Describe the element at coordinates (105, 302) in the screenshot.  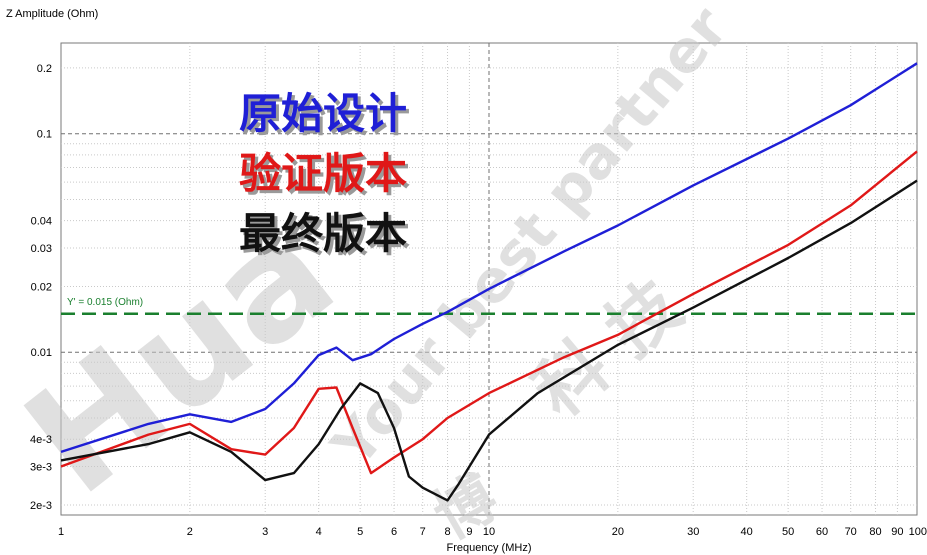
I see `reference-line-label: Y' = 0.015 (Ohm)` at that location.